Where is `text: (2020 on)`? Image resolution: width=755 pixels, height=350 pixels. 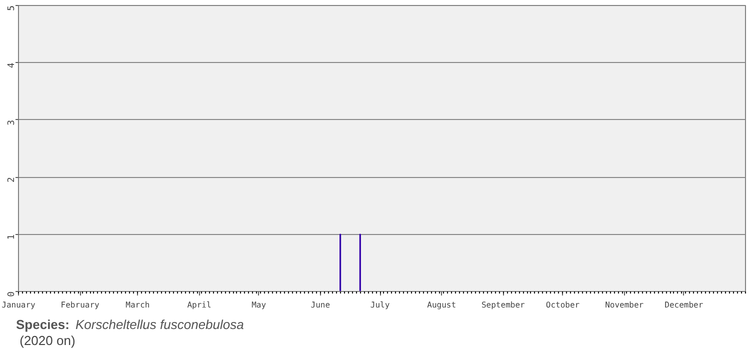
text: (2020 on) is located at coordinates (48, 340).